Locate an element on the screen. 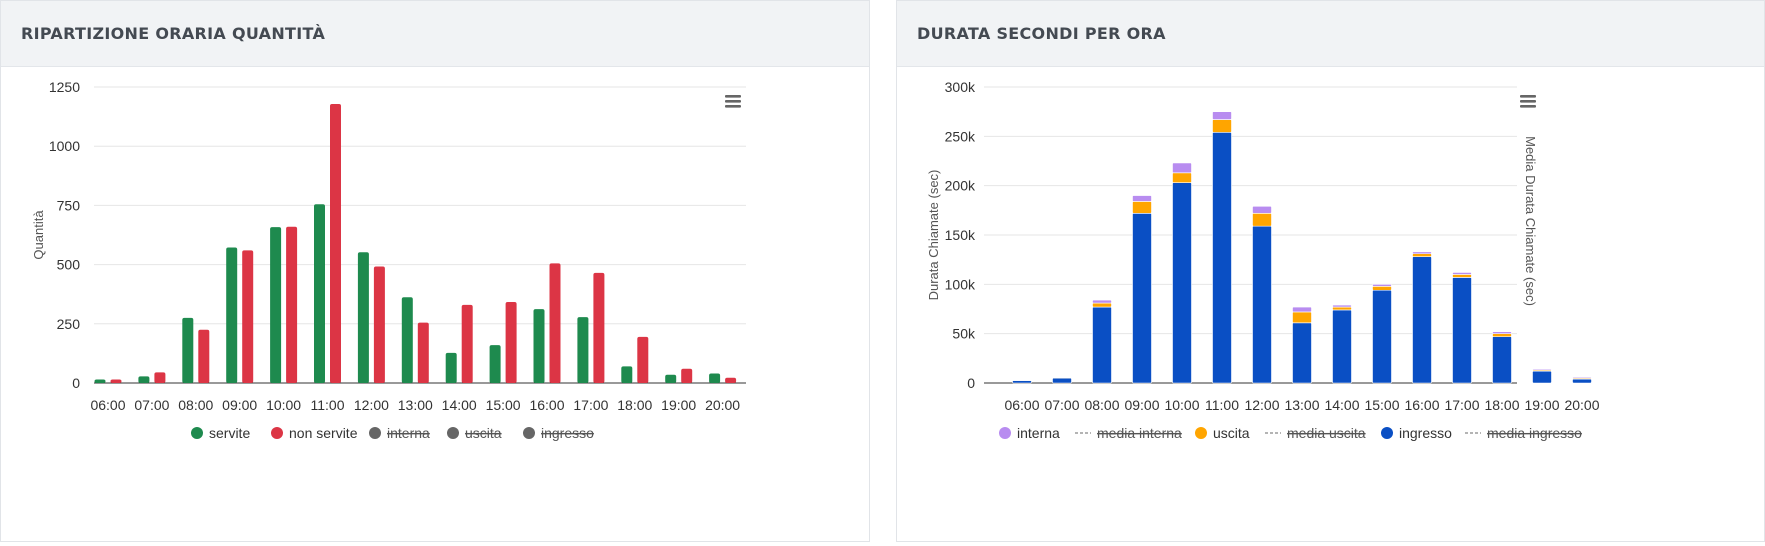 Image resolution: width=1765 pixels, height=546 pixels. y-tick-label: 500 is located at coordinates (69, 265).